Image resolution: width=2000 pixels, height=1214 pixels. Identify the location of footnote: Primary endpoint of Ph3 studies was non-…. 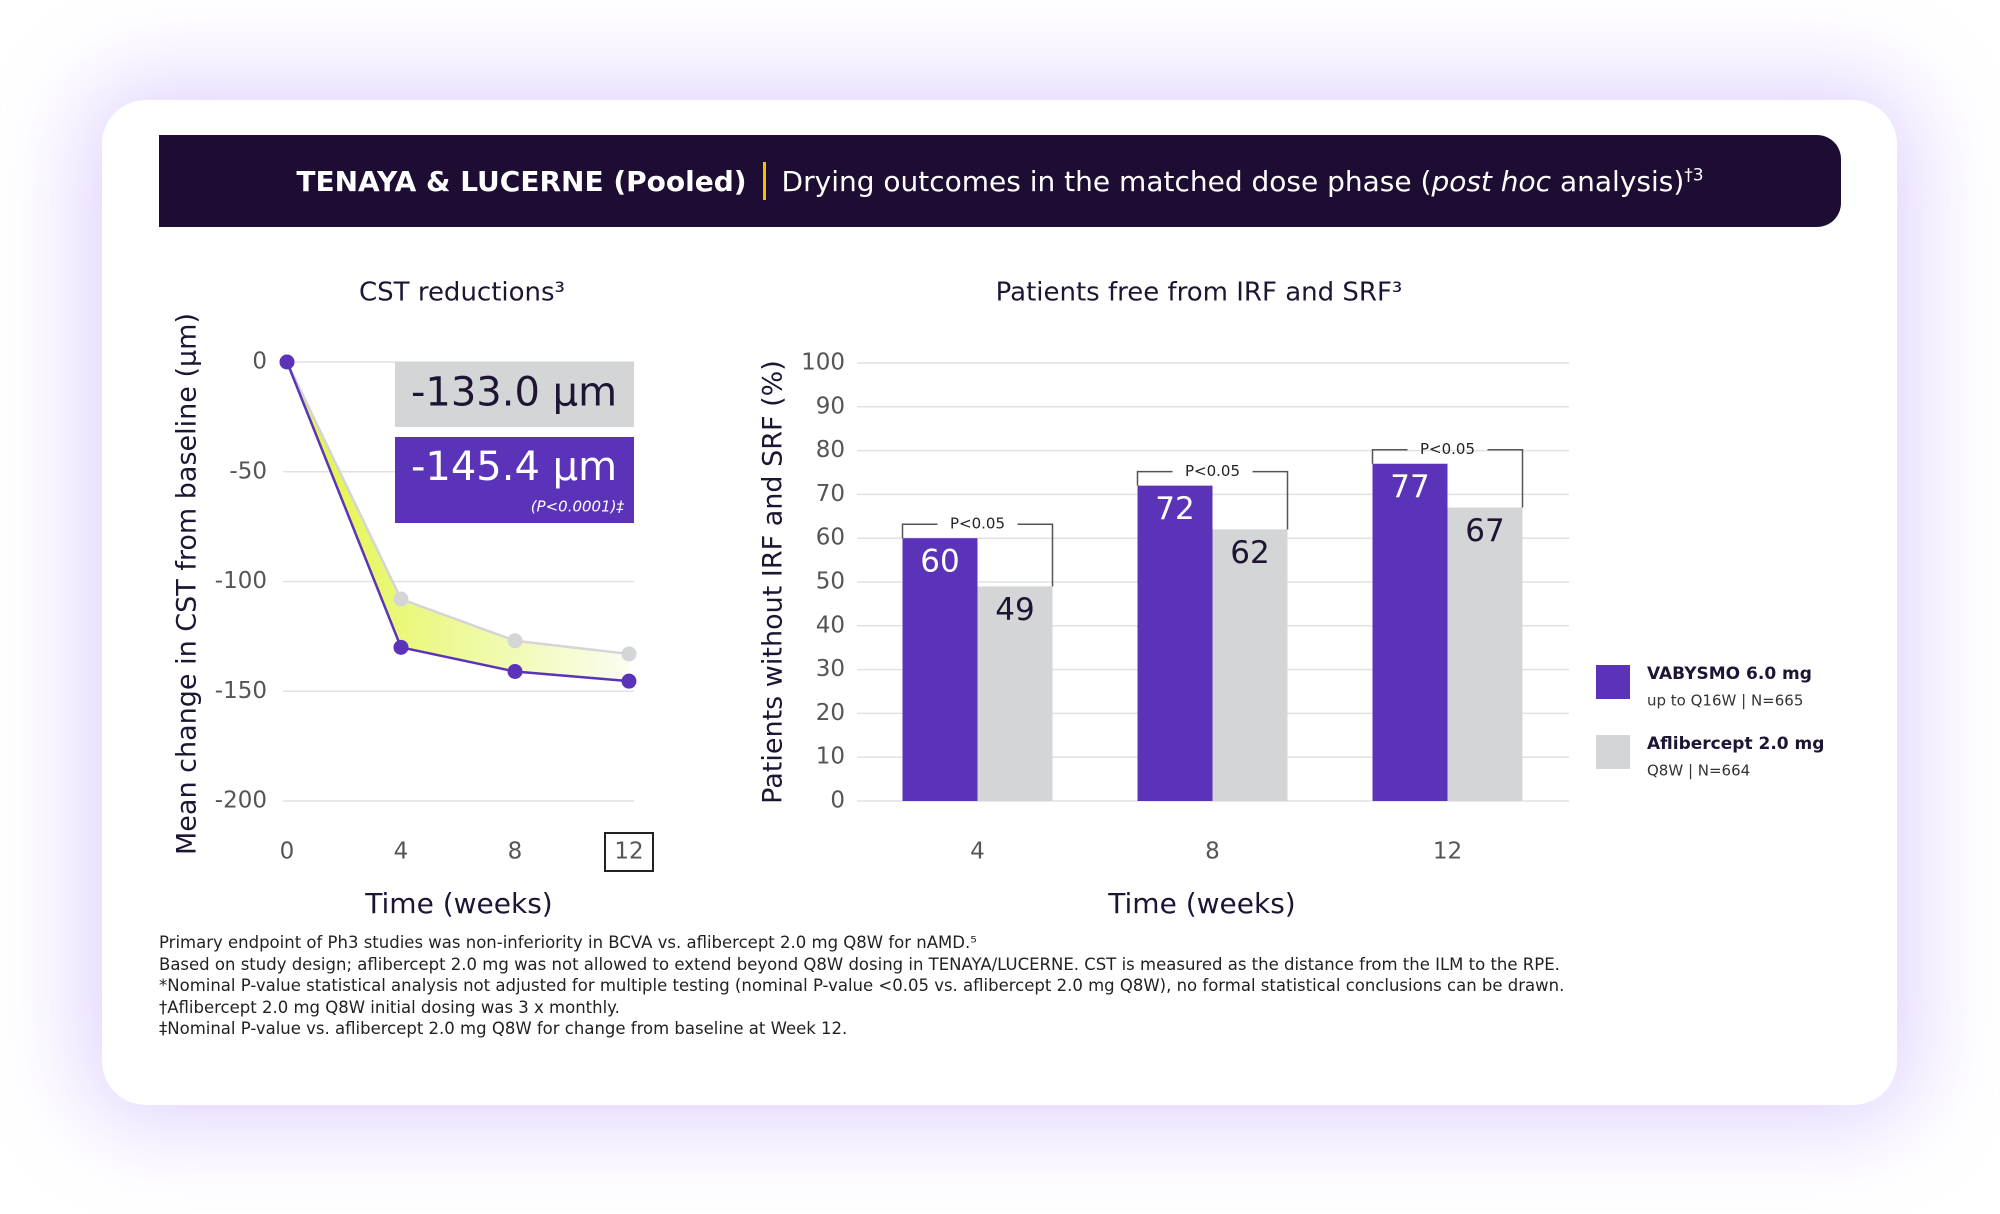
(568, 942).